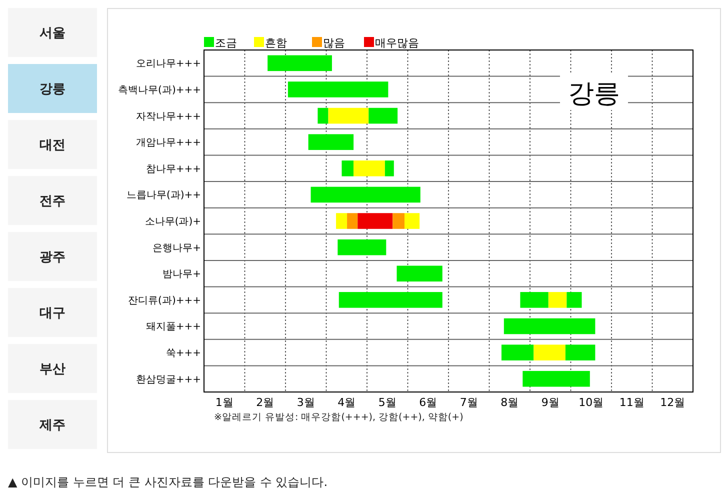 This screenshot has height=504, width=727. I want to click on y-tick-label: 은행나무+, so click(176, 248).